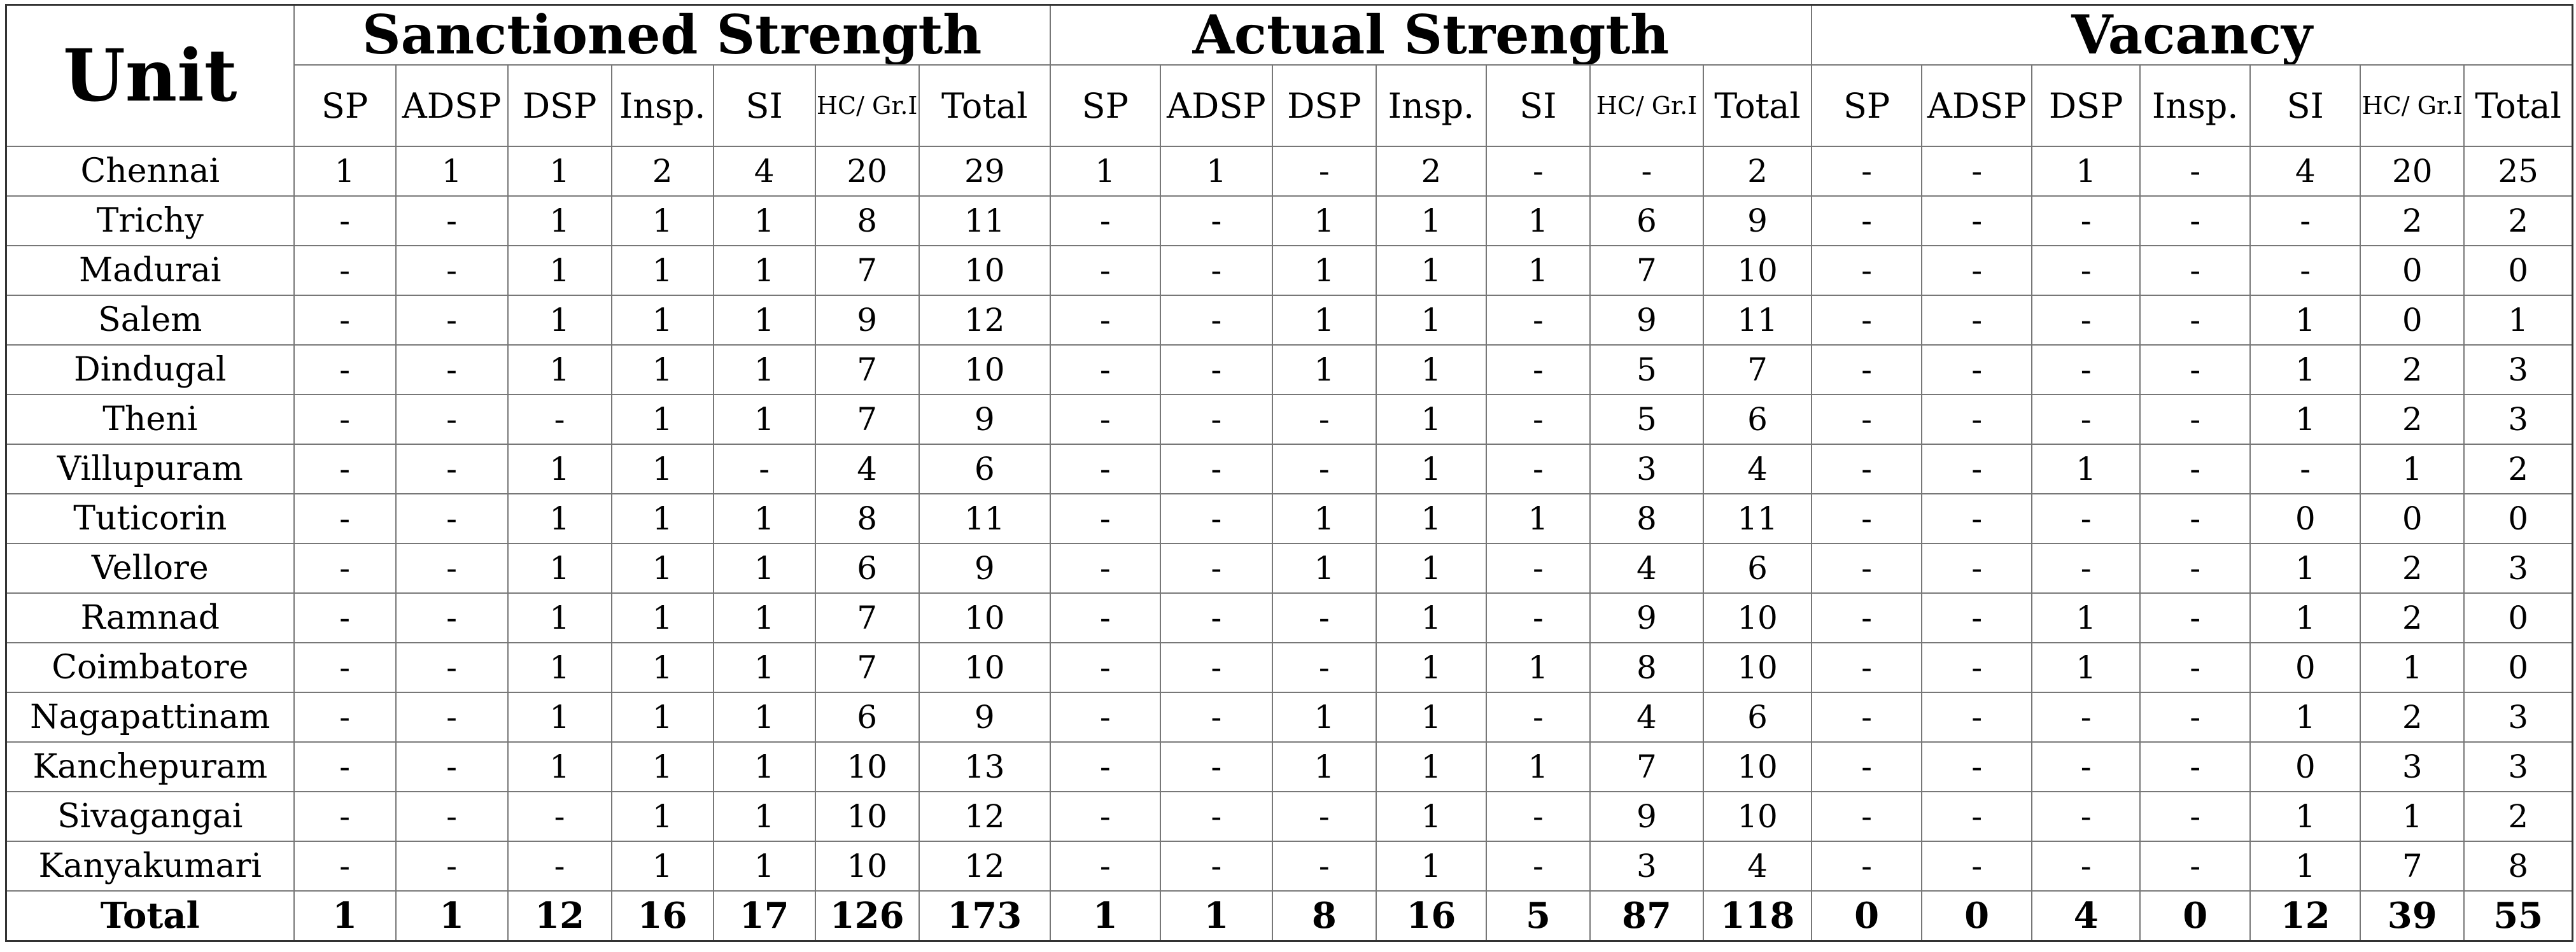 The height and width of the screenshot is (952, 2576). What do you see at coordinates (672, 35) in the screenshot?
I see `group-header-sanctioned-strength: Sanctioned Strength` at bounding box center [672, 35].